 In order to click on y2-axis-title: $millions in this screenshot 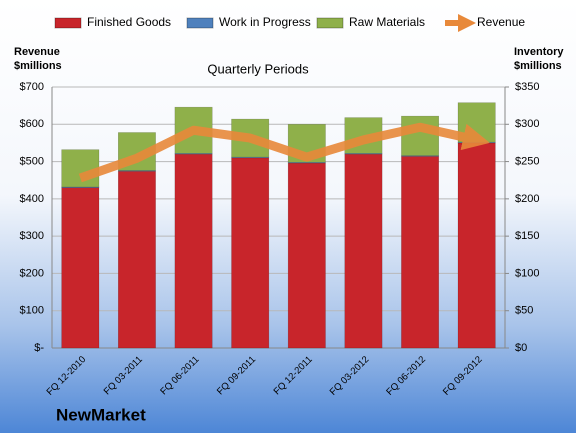, I will do `click(538, 66)`.